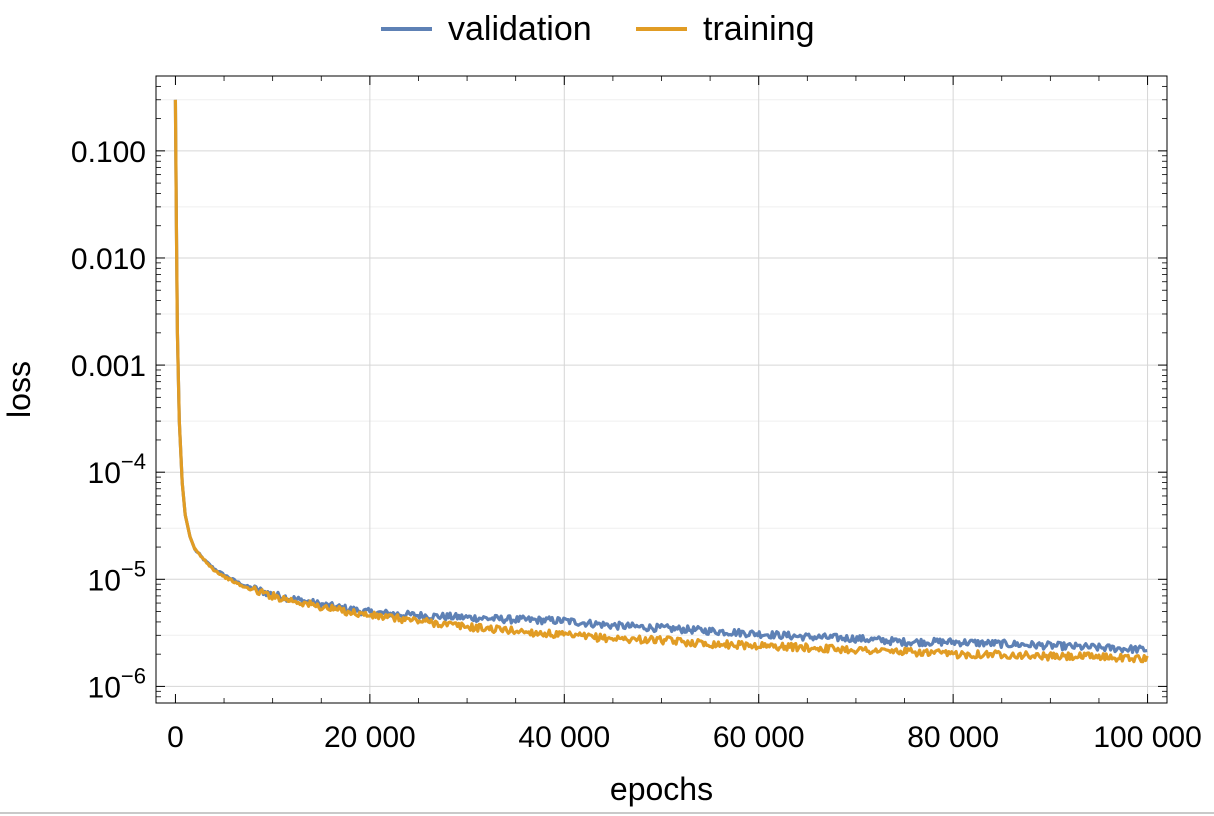 The image size is (1214, 816). Describe the element at coordinates (953, 737) in the screenshot. I see `x-tick-label: 80 000` at that location.